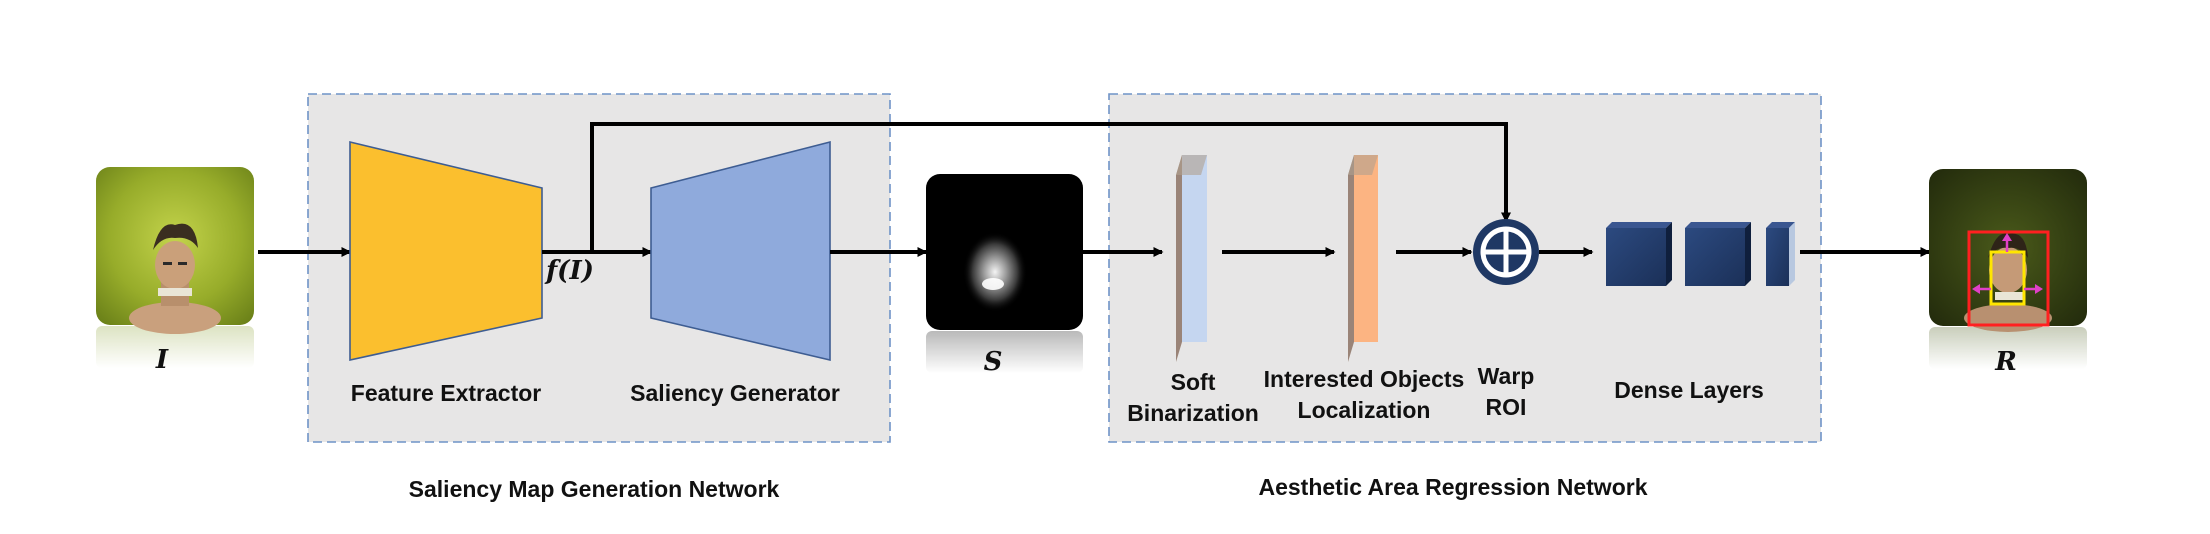 The height and width of the screenshot is (534, 2210). Describe the element at coordinates (594, 489) in the screenshot. I see `saliency-network-title: Saliency Map Generation Network` at that location.